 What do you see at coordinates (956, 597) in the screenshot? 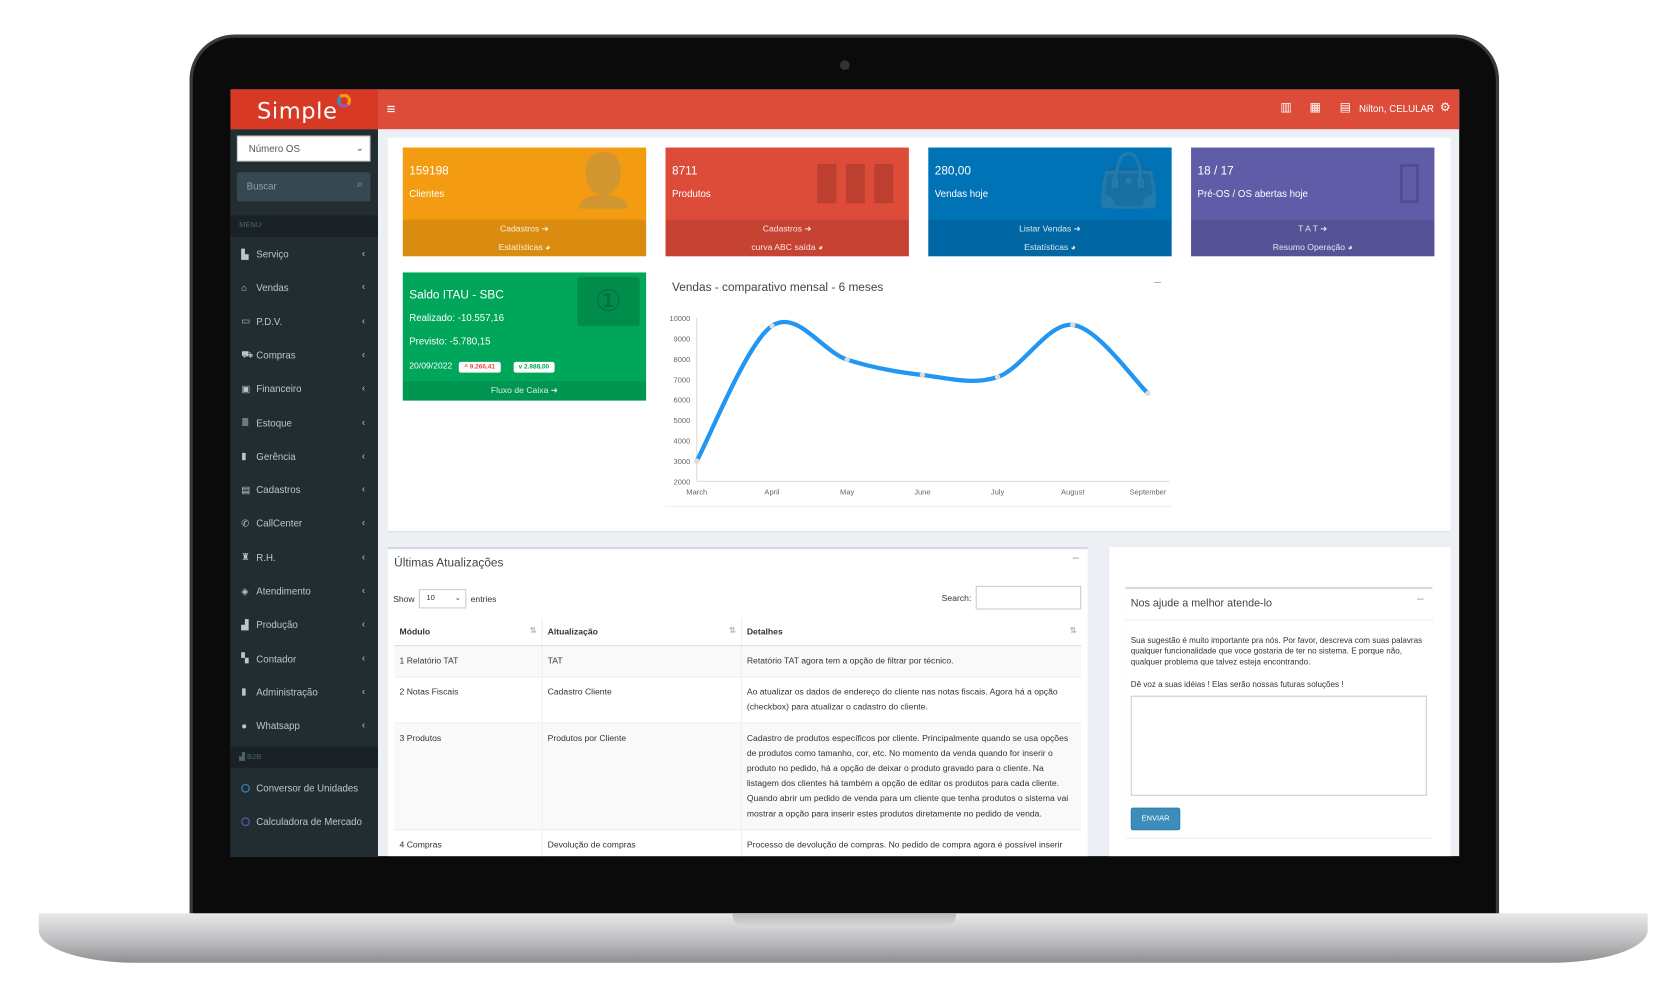
I see `search-label: Search:` at bounding box center [956, 597].